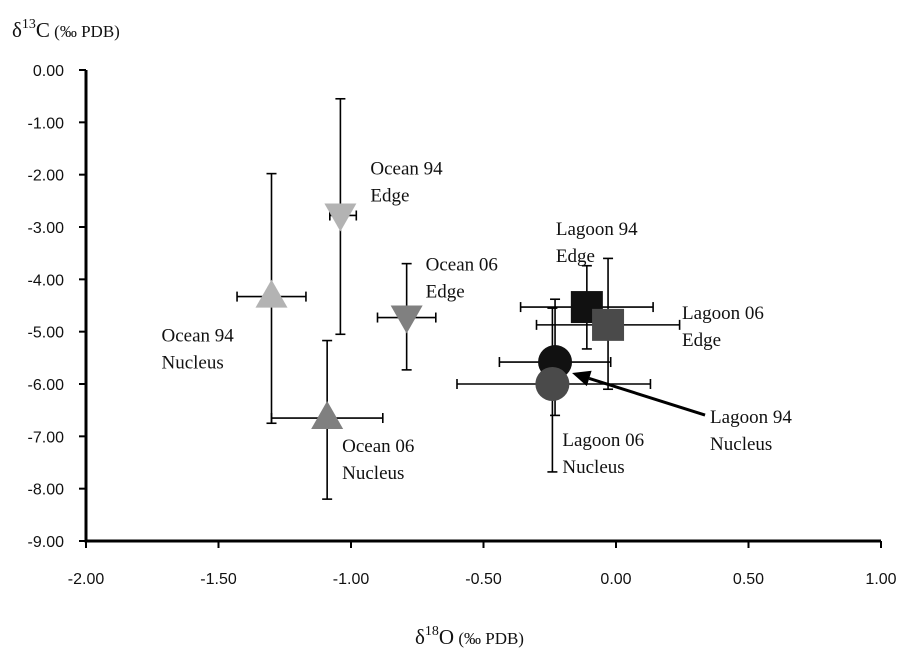 Image resolution: width=904 pixels, height=650 pixels. I want to click on data-point-lagoon-06-edge, so click(608, 324).